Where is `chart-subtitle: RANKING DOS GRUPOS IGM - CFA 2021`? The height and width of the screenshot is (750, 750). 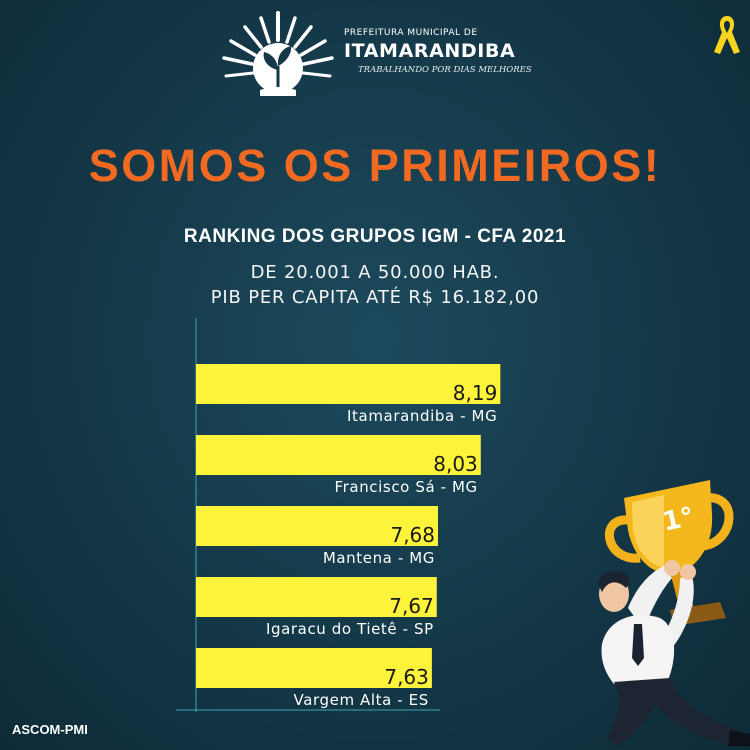 chart-subtitle: RANKING DOS GRUPOS IGM - CFA 2021 is located at coordinates (375, 236).